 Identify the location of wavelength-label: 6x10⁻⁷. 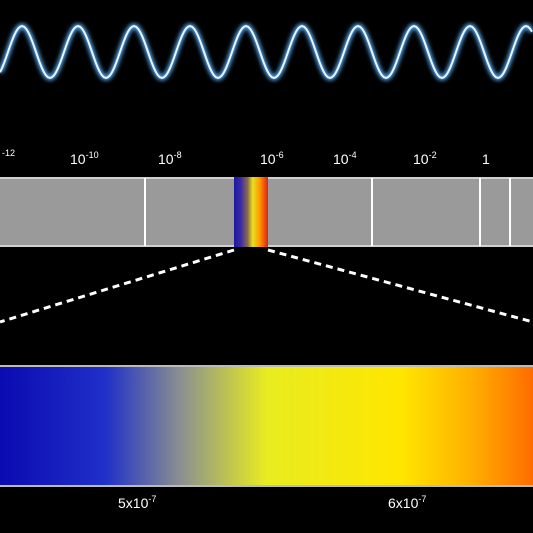
(407, 502).